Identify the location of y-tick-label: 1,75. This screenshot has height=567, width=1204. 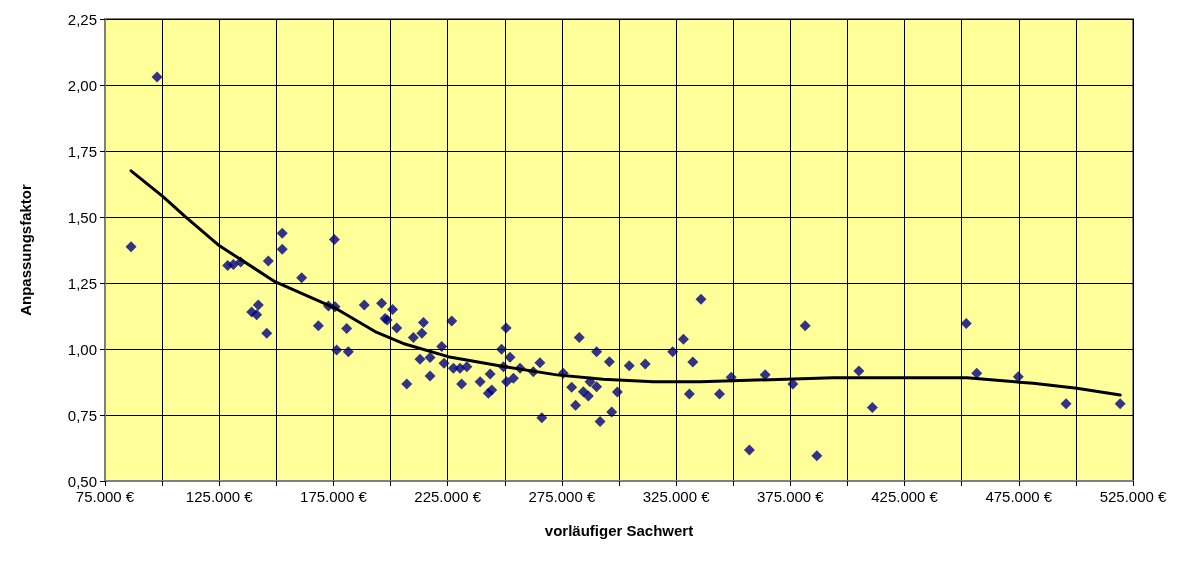
(82, 151).